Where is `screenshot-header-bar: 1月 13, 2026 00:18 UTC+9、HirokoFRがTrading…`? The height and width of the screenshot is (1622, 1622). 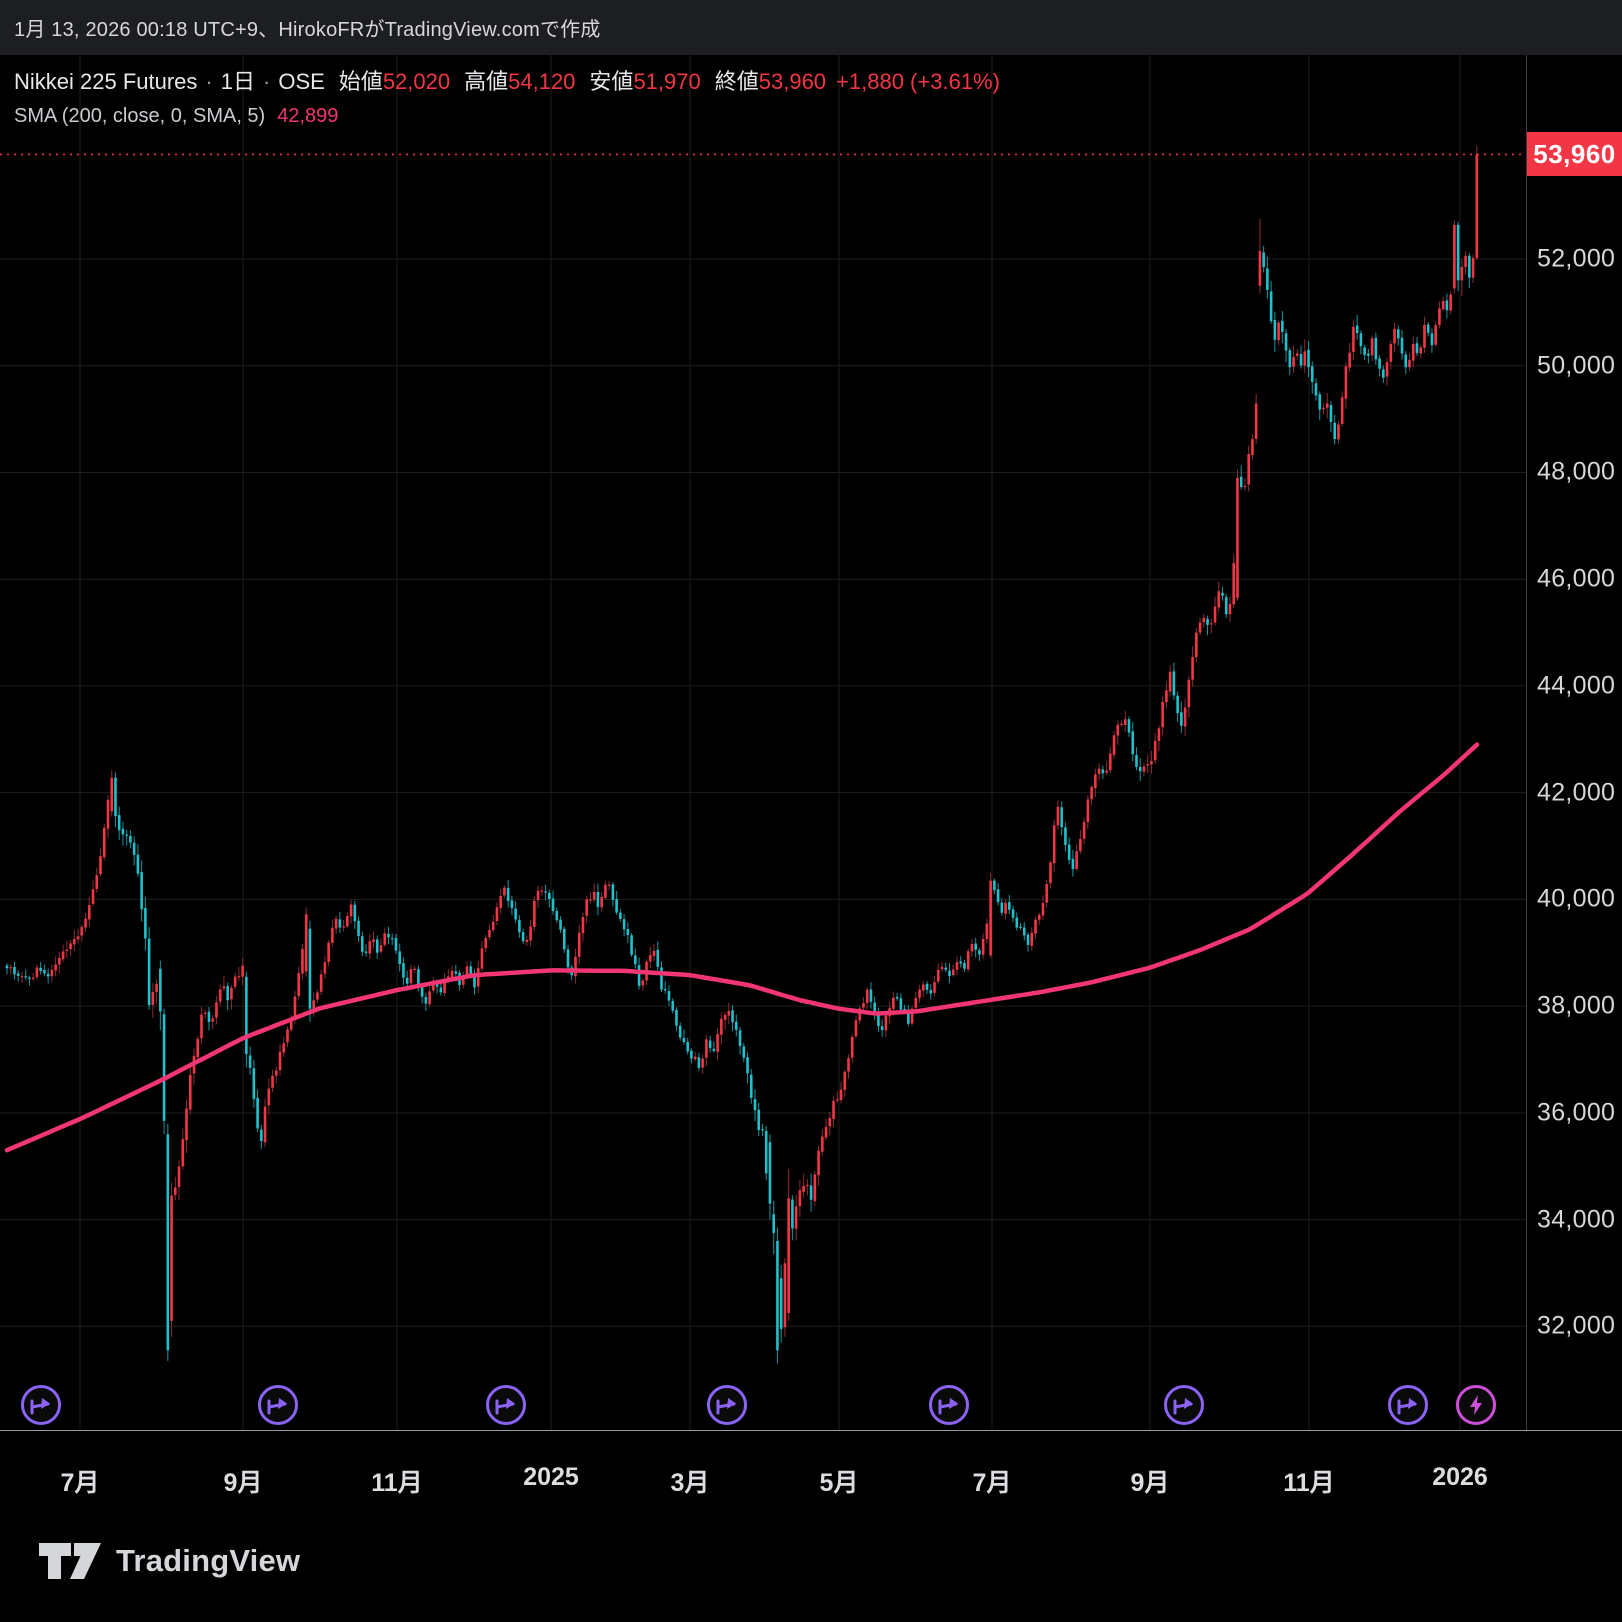 screenshot-header-bar: 1月 13, 2026 00:18 UTC+9、HirokoFRがTrading… is located at coordinates (811, 27).